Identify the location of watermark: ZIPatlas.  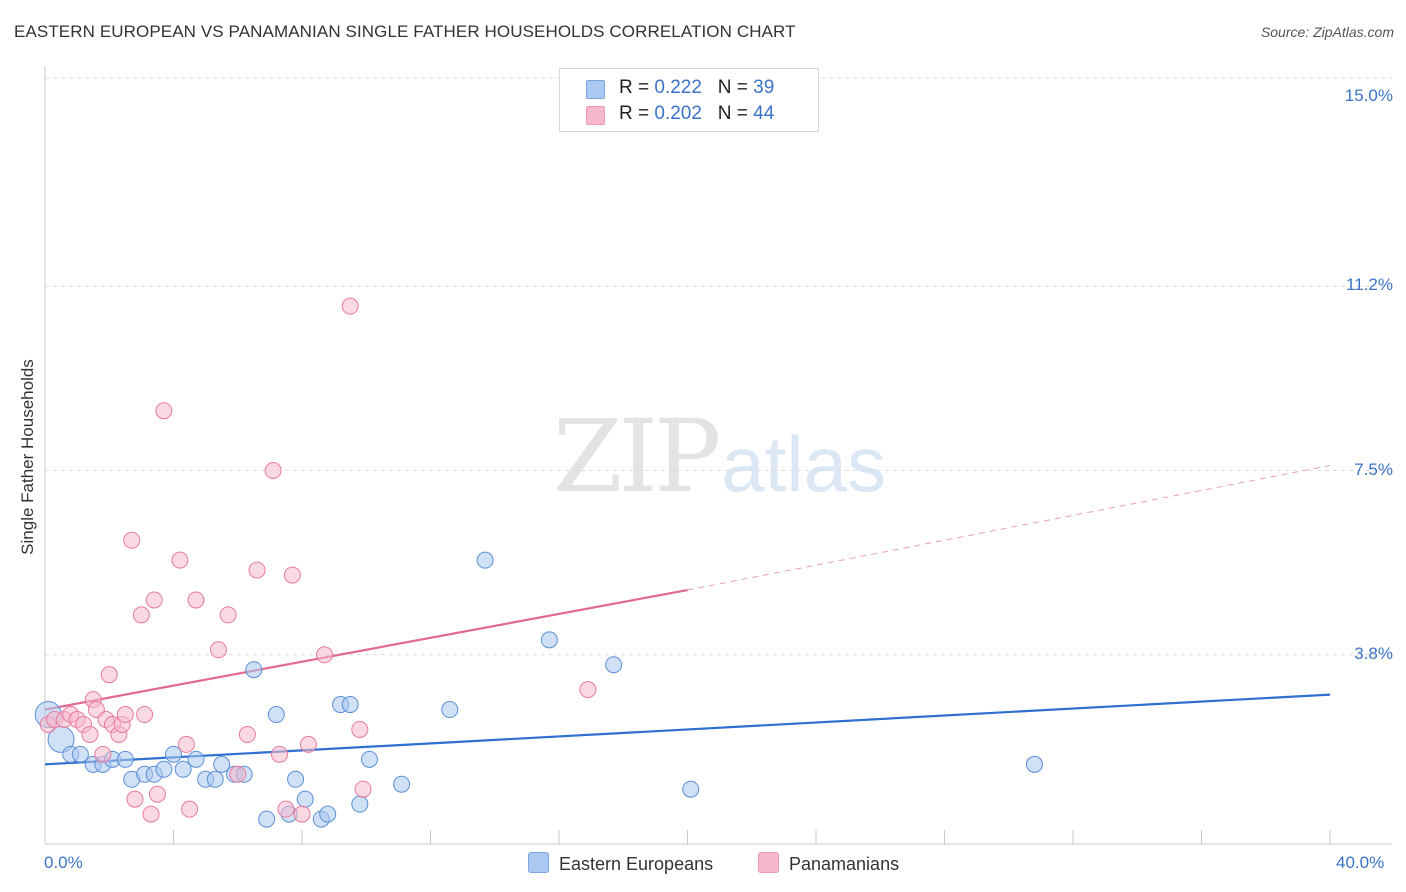
(719, 456).